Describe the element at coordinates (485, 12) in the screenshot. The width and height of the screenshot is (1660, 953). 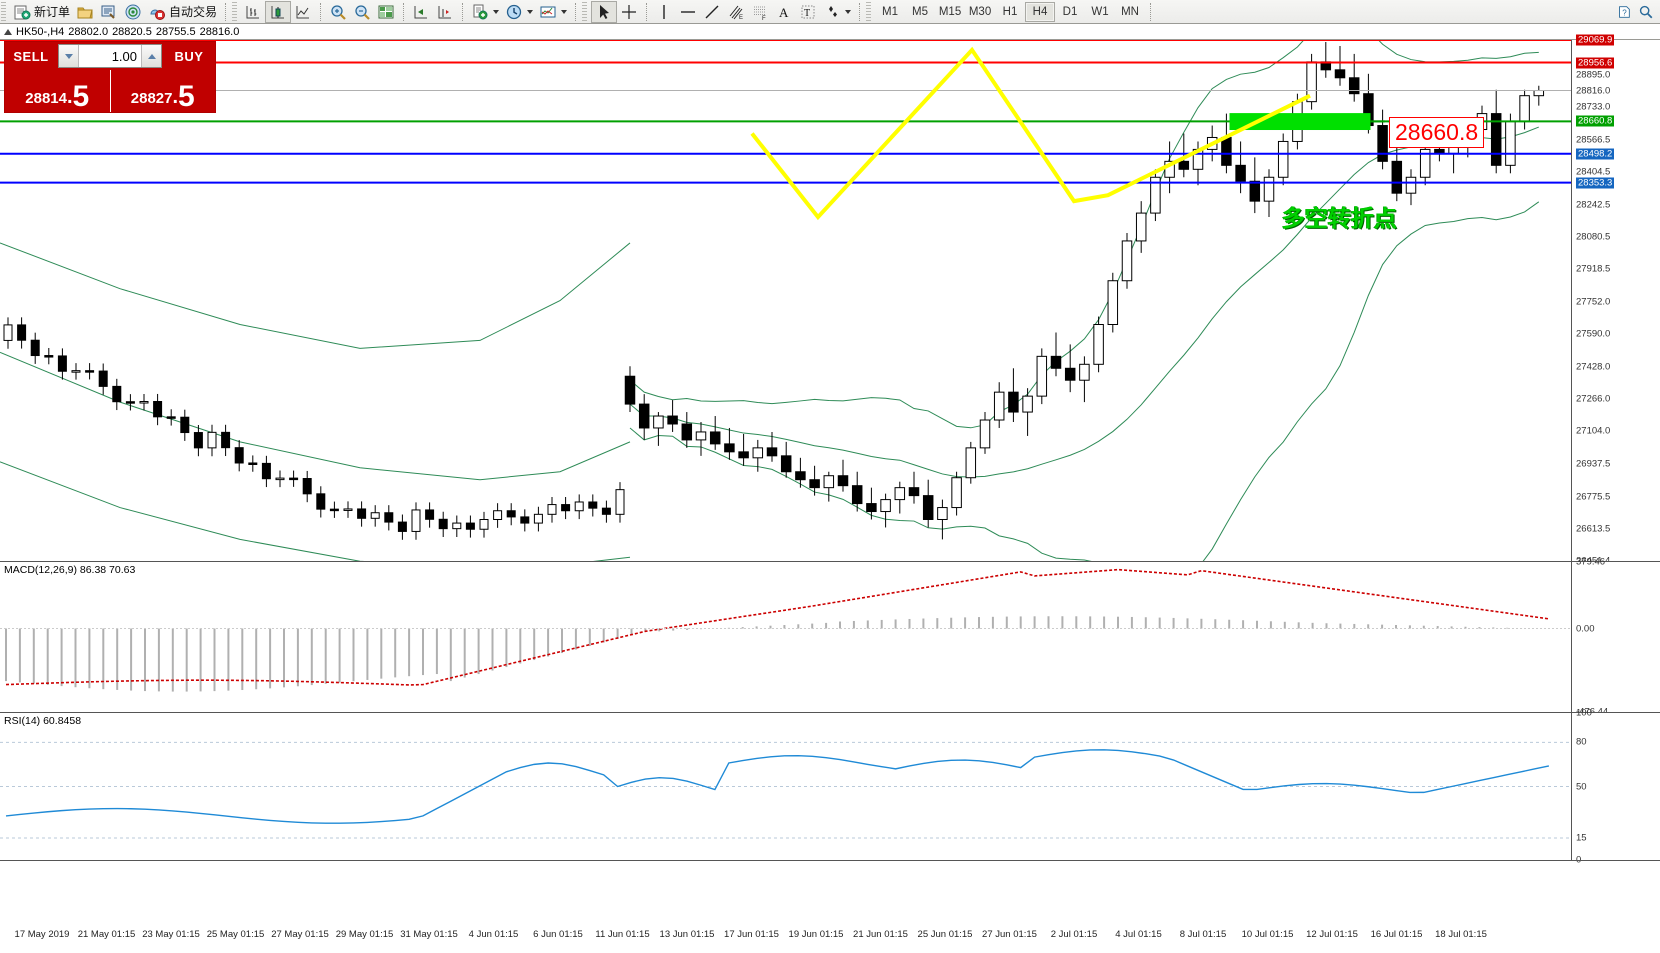
I see `template-button` at that location.